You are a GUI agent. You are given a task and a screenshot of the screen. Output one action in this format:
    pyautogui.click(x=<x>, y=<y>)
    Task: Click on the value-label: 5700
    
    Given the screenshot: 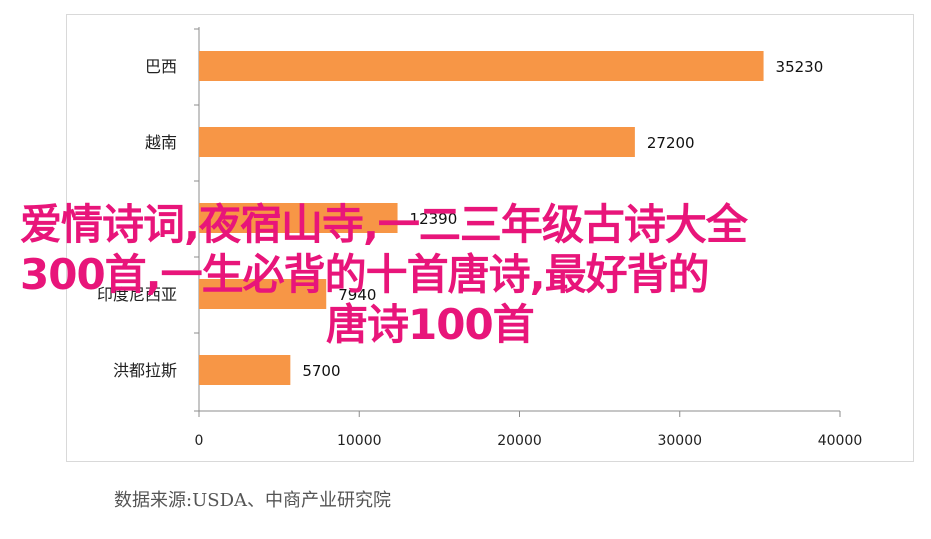 What is the action you would take?
    pyautogui.click(x=321, y=371)
    